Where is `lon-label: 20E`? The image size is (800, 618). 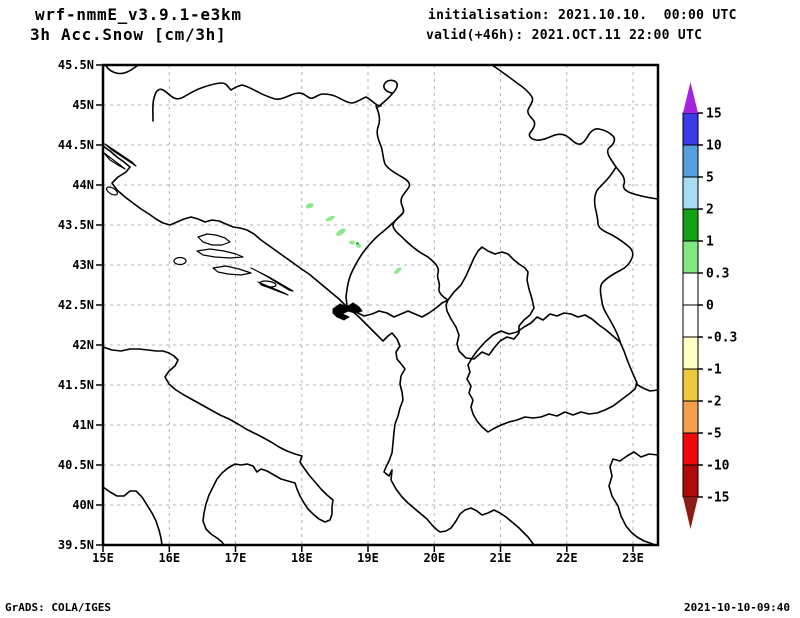 lon-label: 20E is located at coordinates (434, 558).